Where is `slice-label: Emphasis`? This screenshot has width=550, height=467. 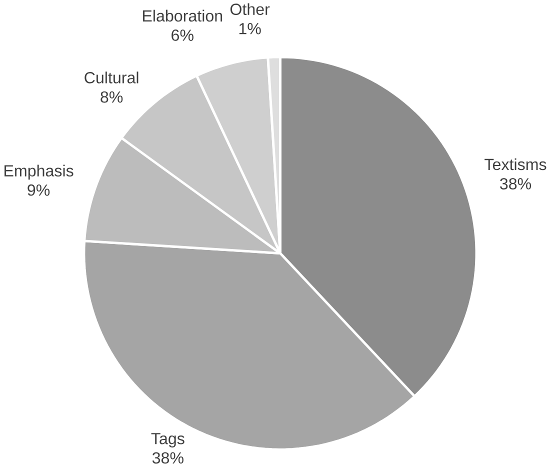
slice-label: Emphasis is located at coordinates (39, 172).